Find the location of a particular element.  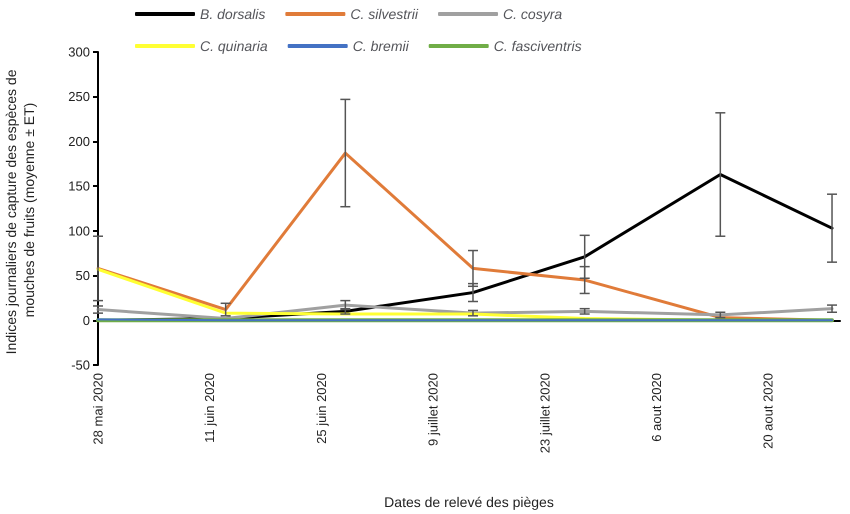

x-tick-label: 23 juillet 2020 is located at coordinates (544, 413).